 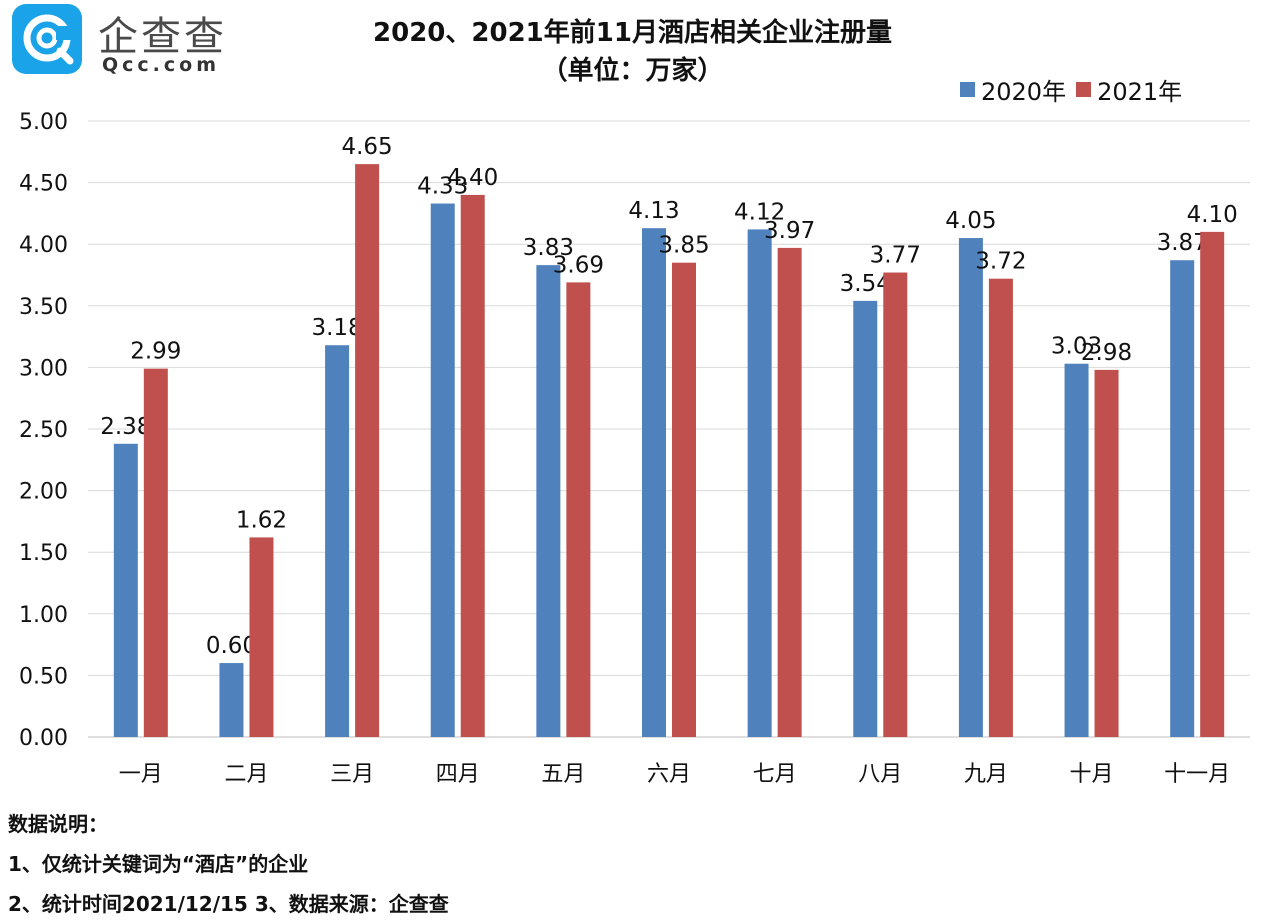 What do you see at coordinates (1000, 262) in the screenshot?
I see `data-label: 3.72` at bounding box center [1000, 262].